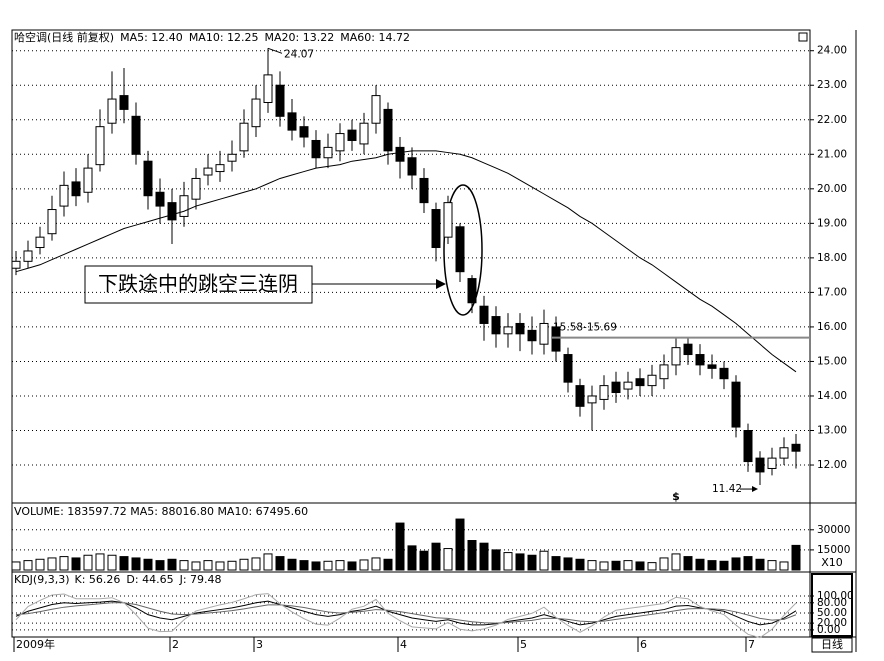 This screenshot has height=661, width=884. What do you see at coordinates (585, 328) in the screenshot?
I see `range-label: 15.58-15.69` at bounding box center [585, 328].